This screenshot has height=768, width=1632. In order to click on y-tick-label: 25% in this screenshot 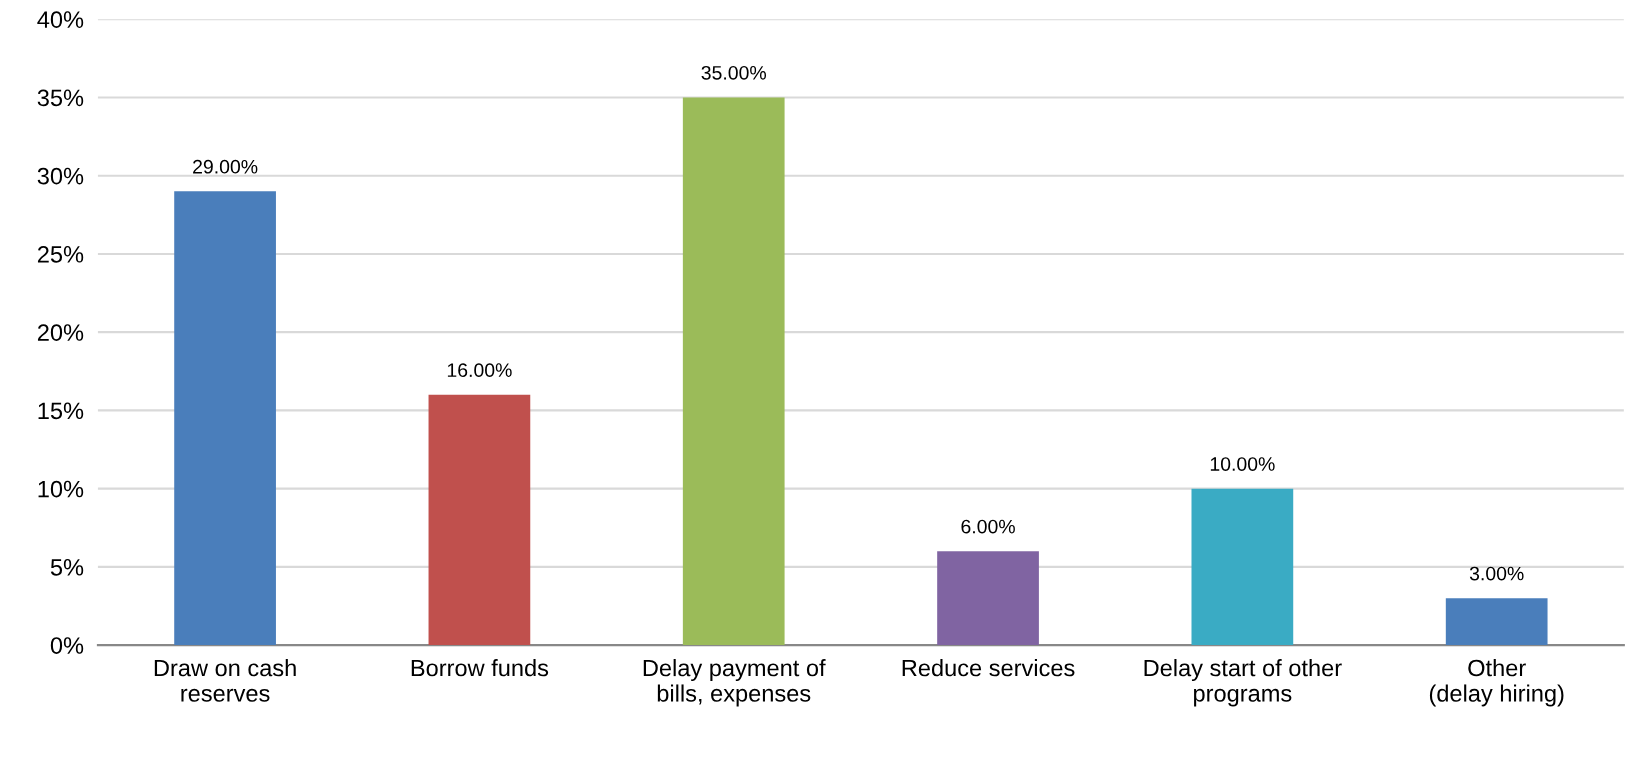, I will do `click(60, 254)`.